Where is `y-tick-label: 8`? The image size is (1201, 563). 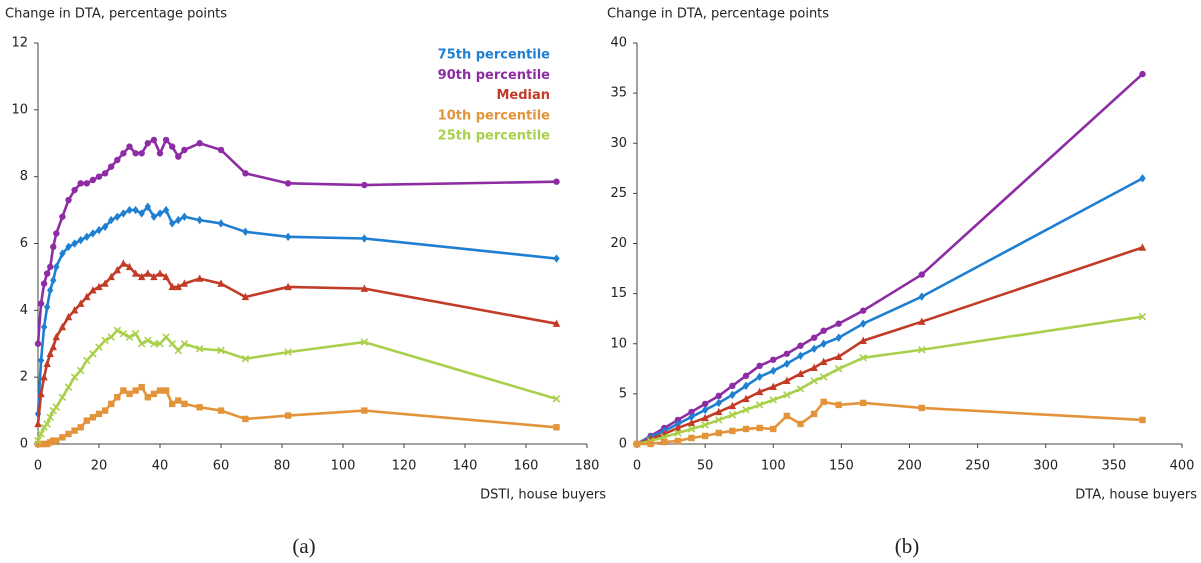
y-tick-label: 8 is located at coordinates (24, 176).